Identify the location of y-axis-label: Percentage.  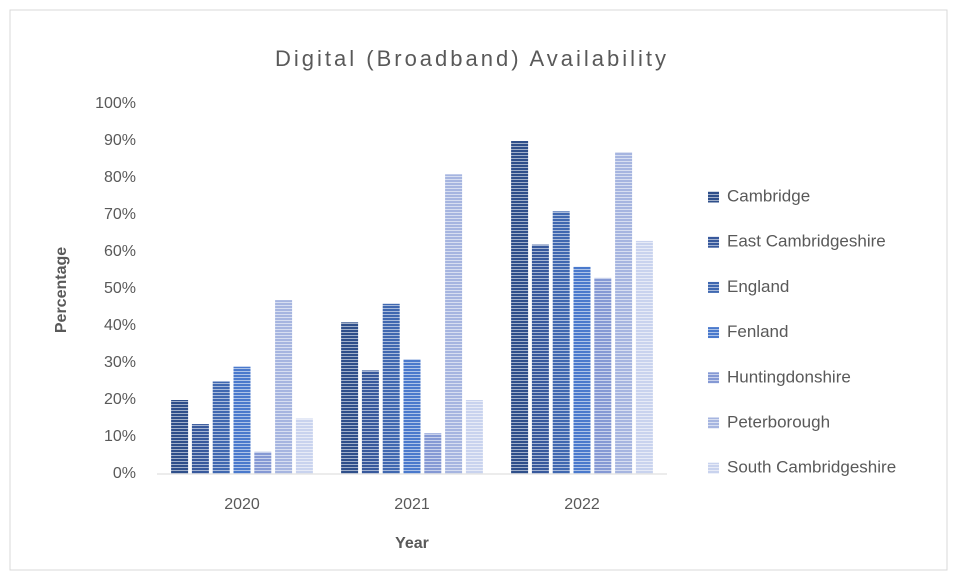
(61, 290).